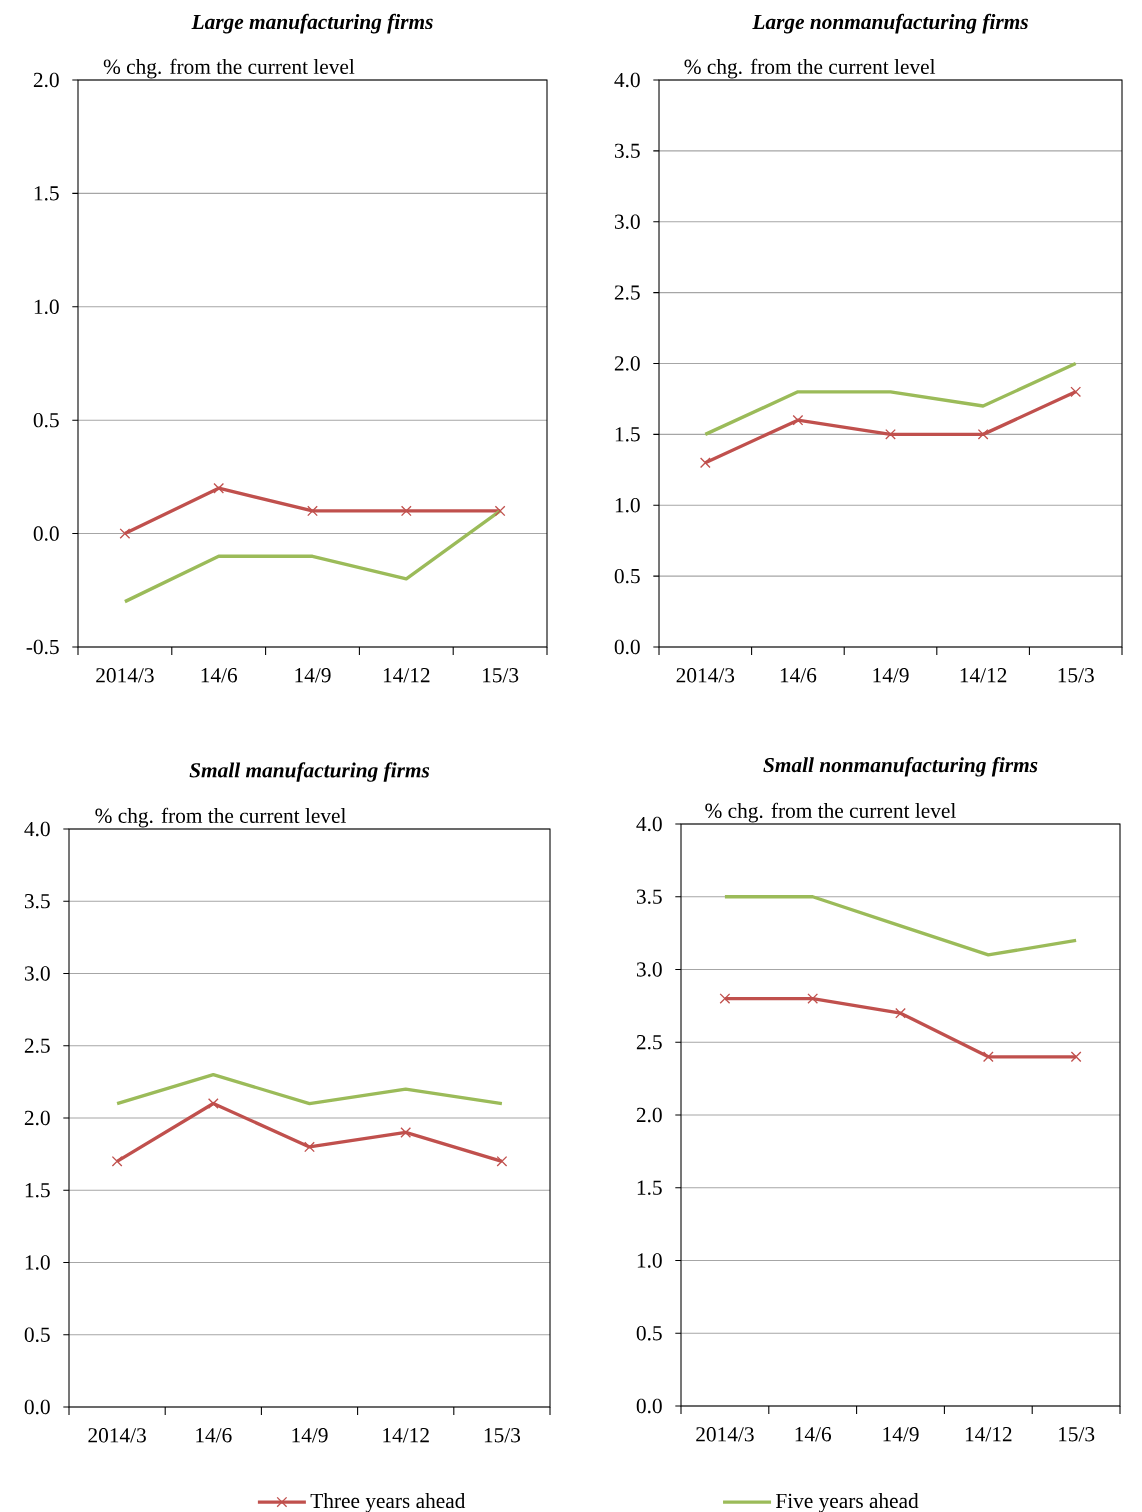  I want to click on chart-title: Small nonmanufacturing firms, so click(900, 767).